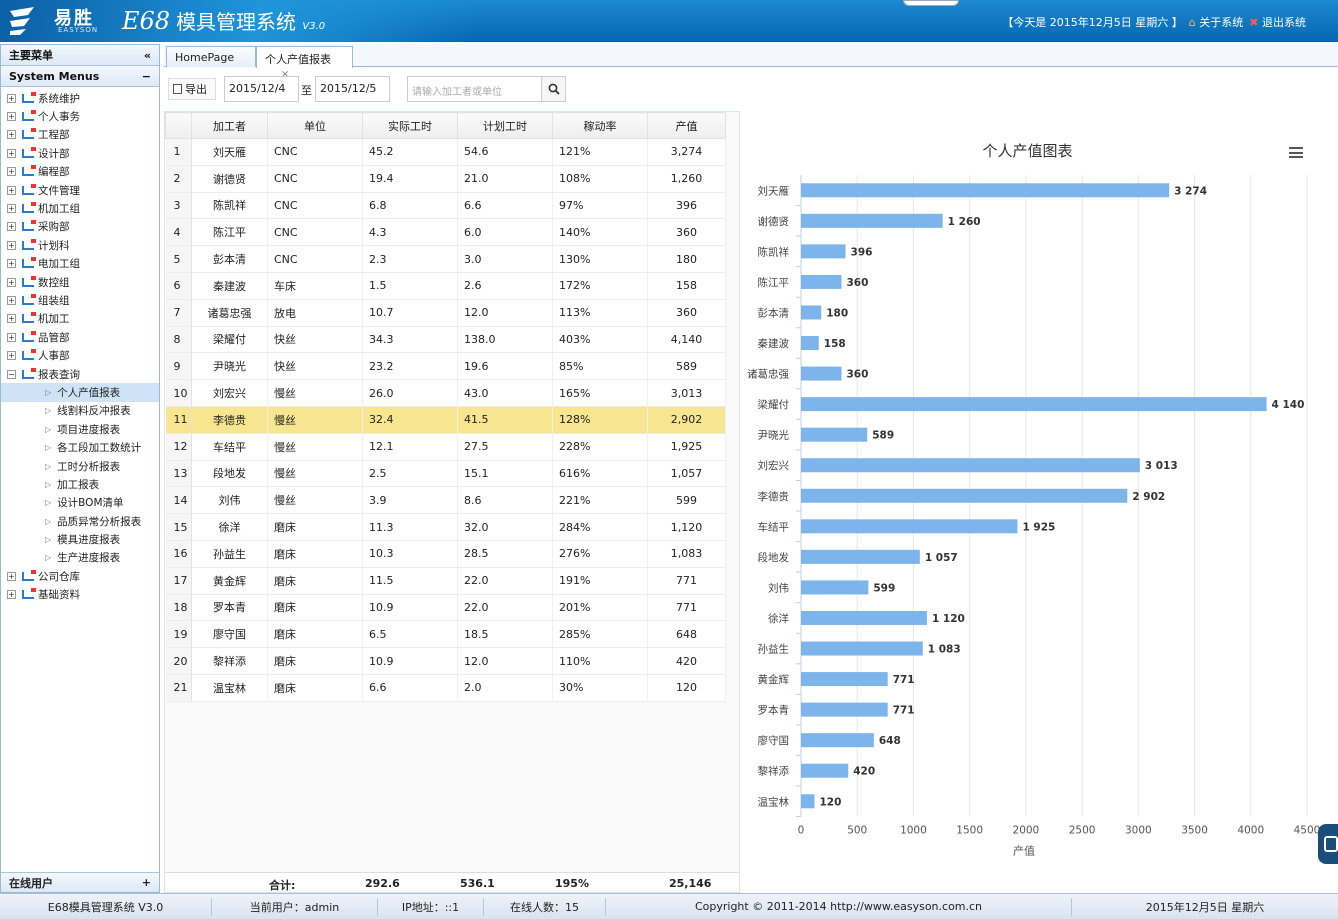 The image size is (1338, 919). What do you see at coordinates (600, 206) in the screenshot?
I see `table-cell: 97%` at bounding box center [600, 206].